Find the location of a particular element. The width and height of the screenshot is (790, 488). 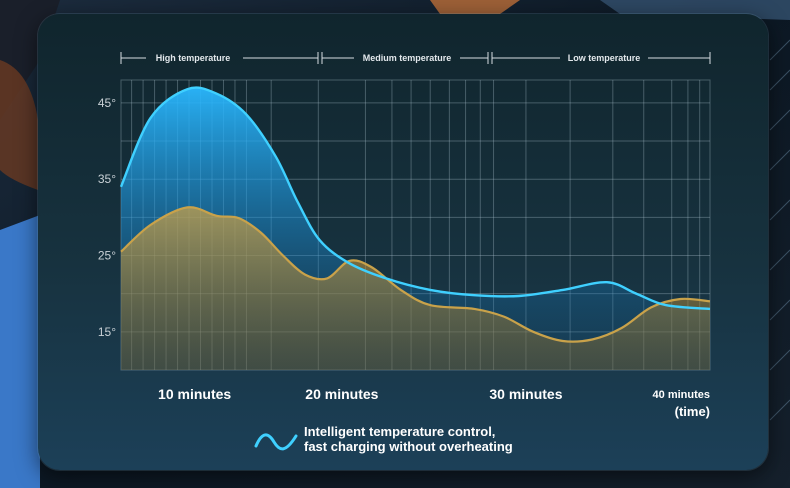

zone-label-high: High temperature is located at coordinates (193, 58).